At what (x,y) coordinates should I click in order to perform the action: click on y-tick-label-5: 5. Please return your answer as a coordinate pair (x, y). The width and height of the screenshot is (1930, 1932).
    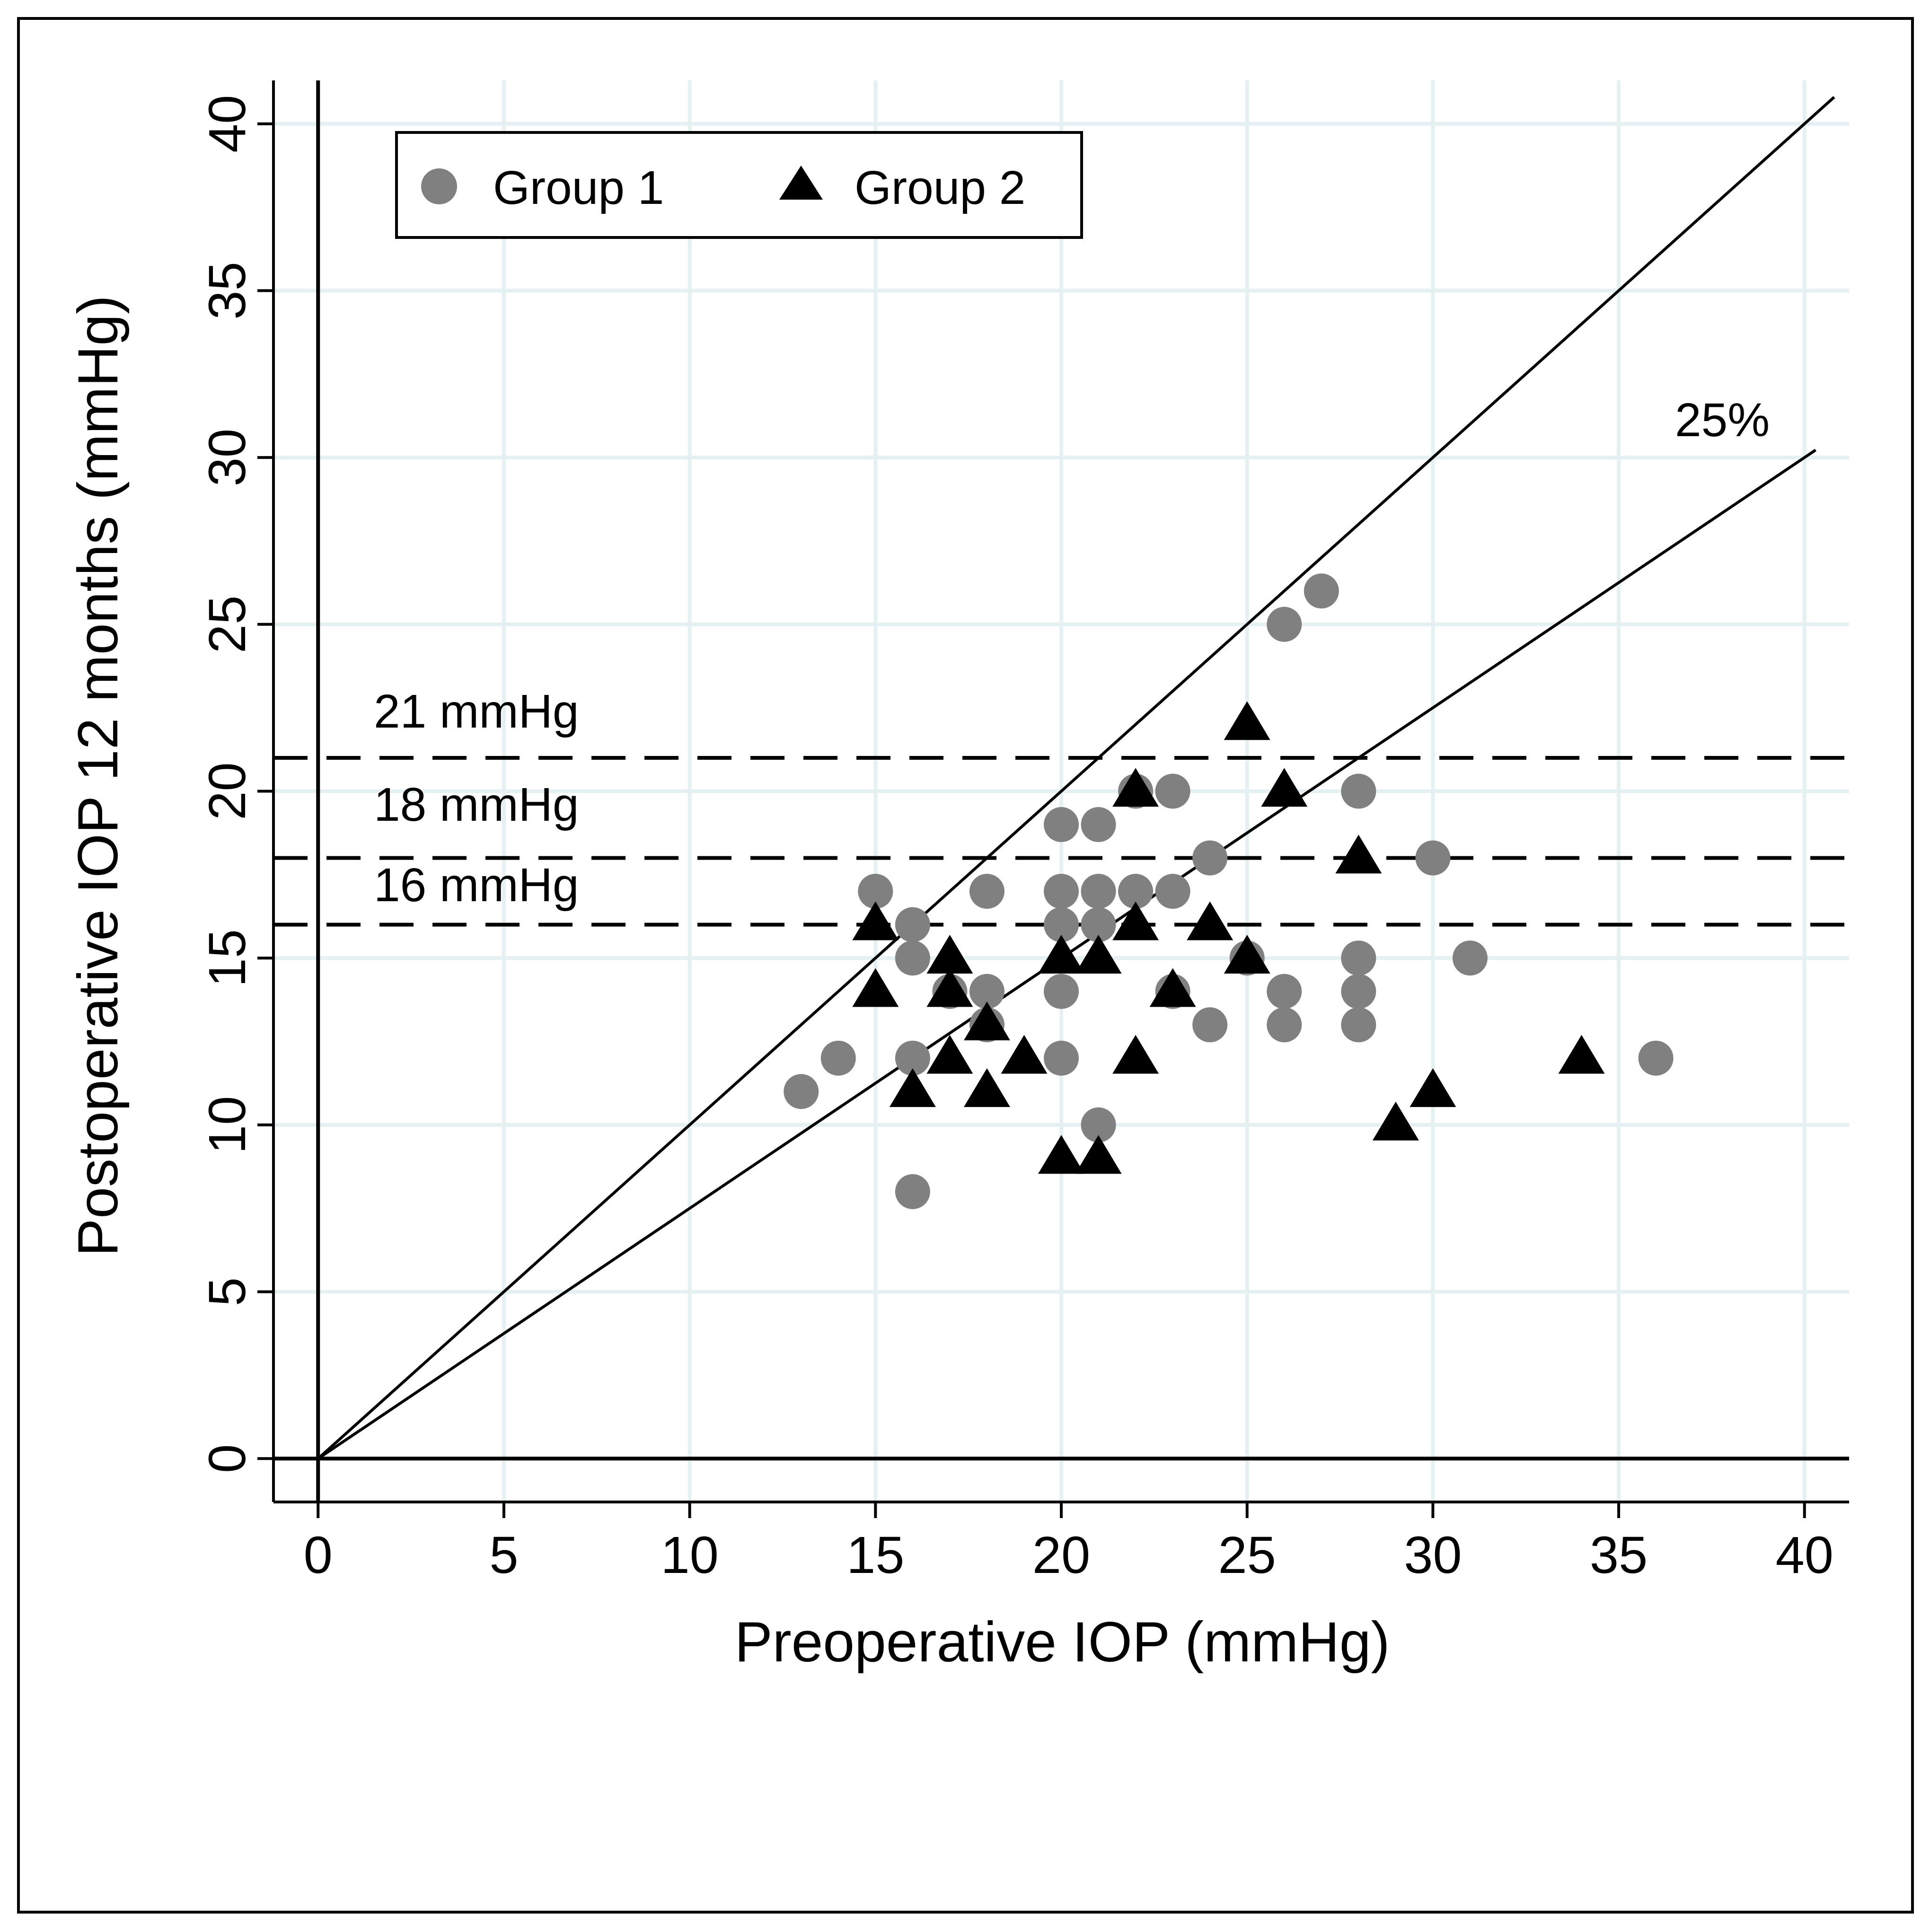
    Looking at the image, I should click on (227, 1291).